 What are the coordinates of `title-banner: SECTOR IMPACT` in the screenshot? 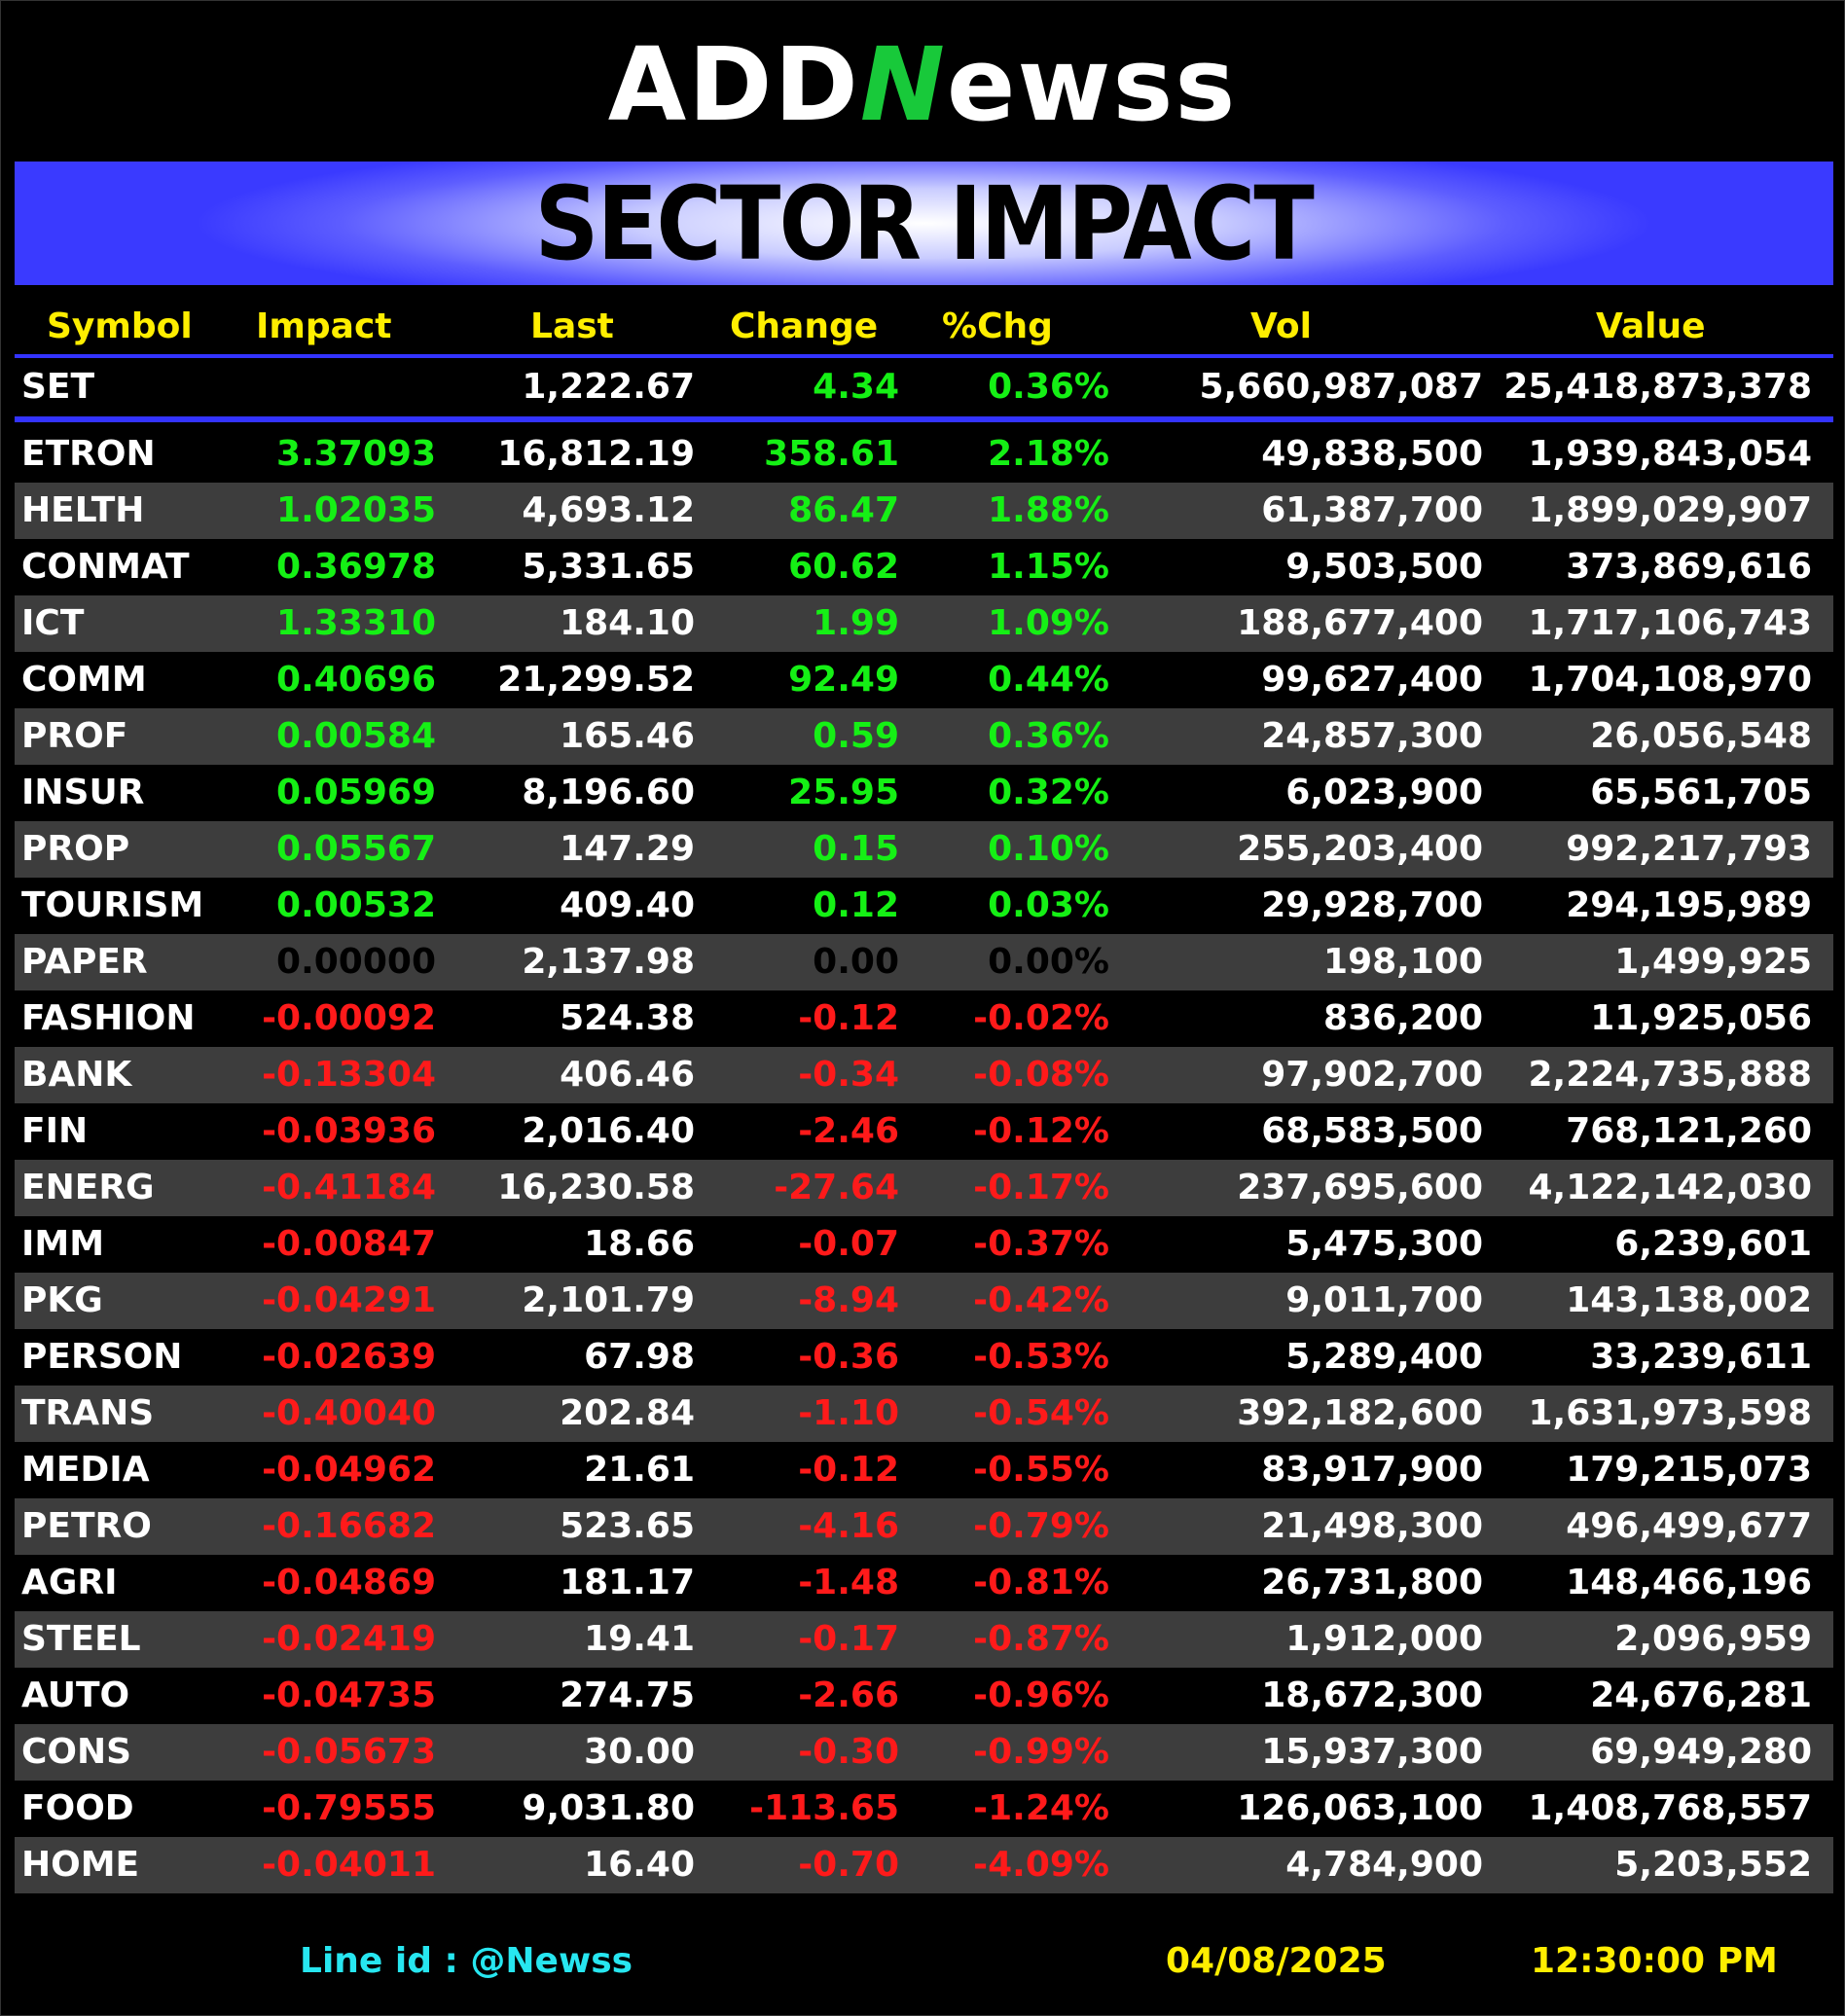 It's located at (924, 223).